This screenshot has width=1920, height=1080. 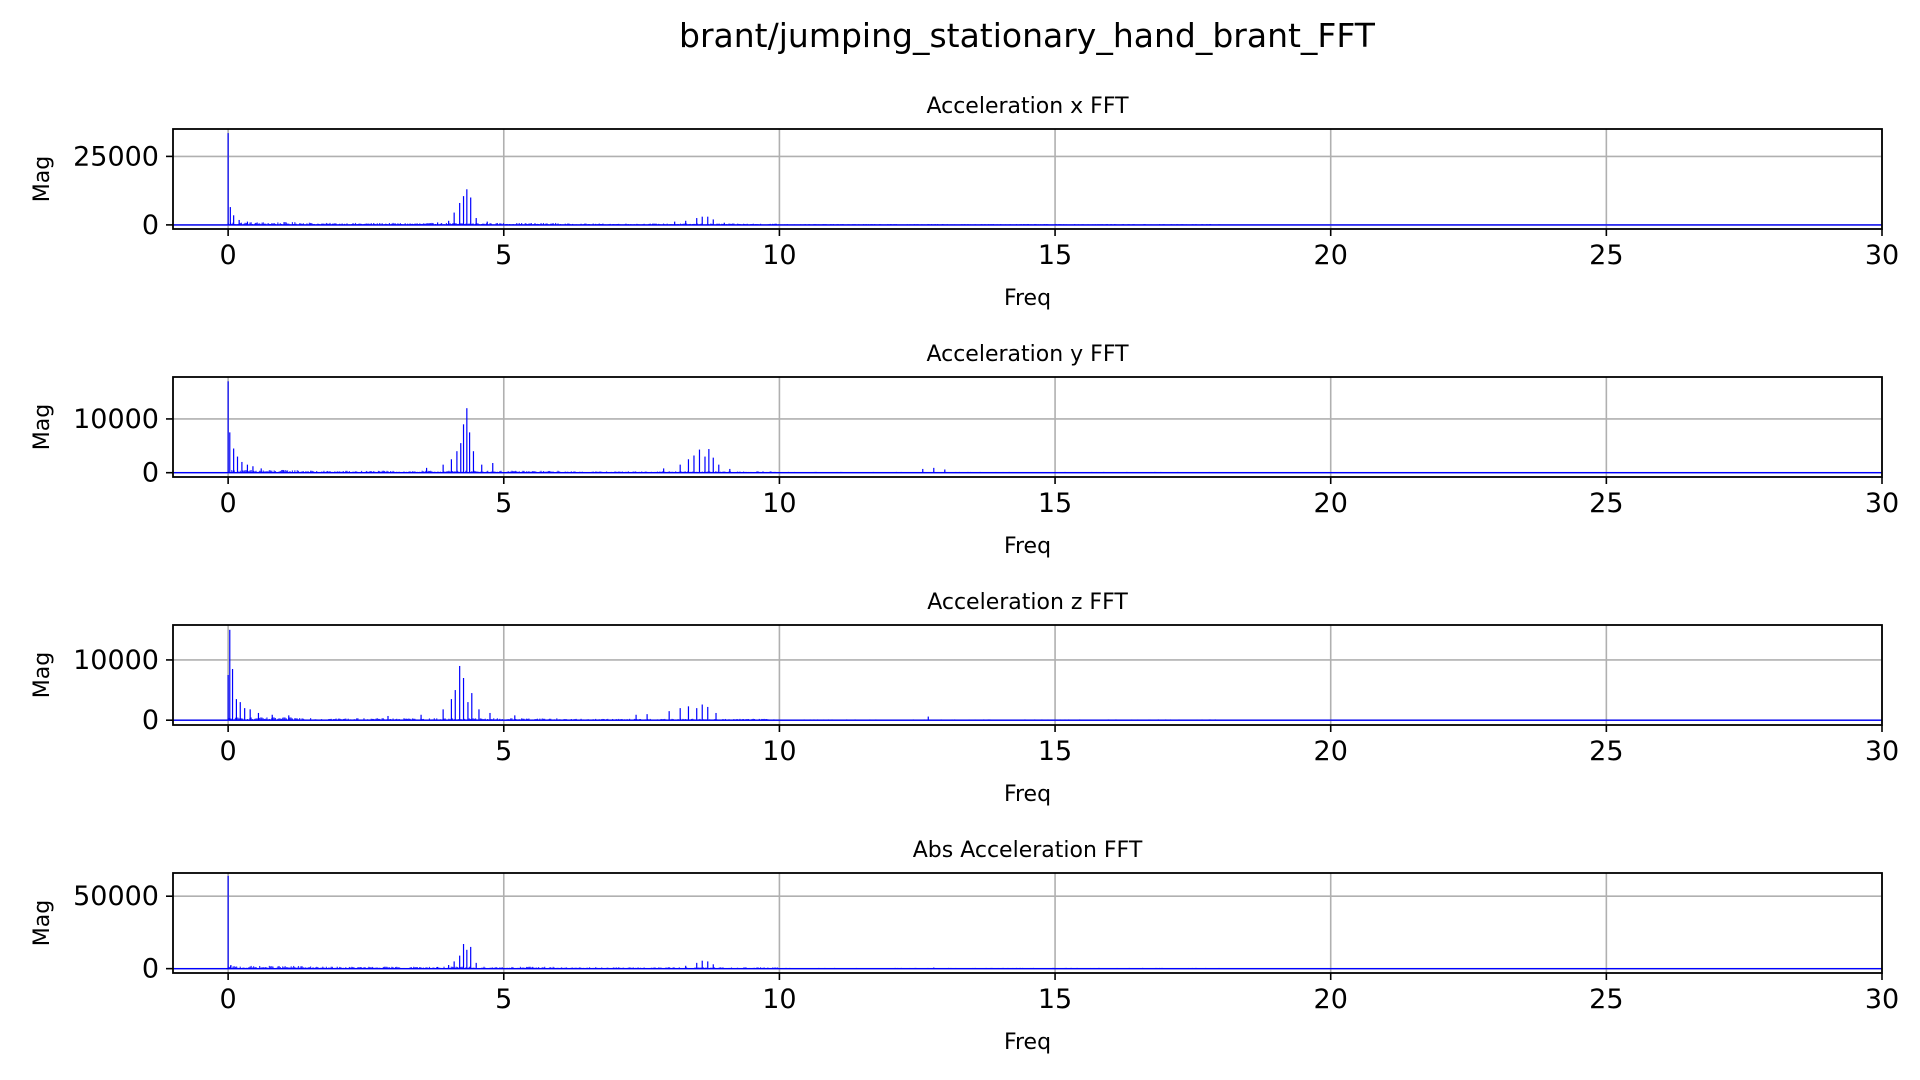 I want to click on subplot-title: Acceleration z FFT, so click(x=1027, y=602).